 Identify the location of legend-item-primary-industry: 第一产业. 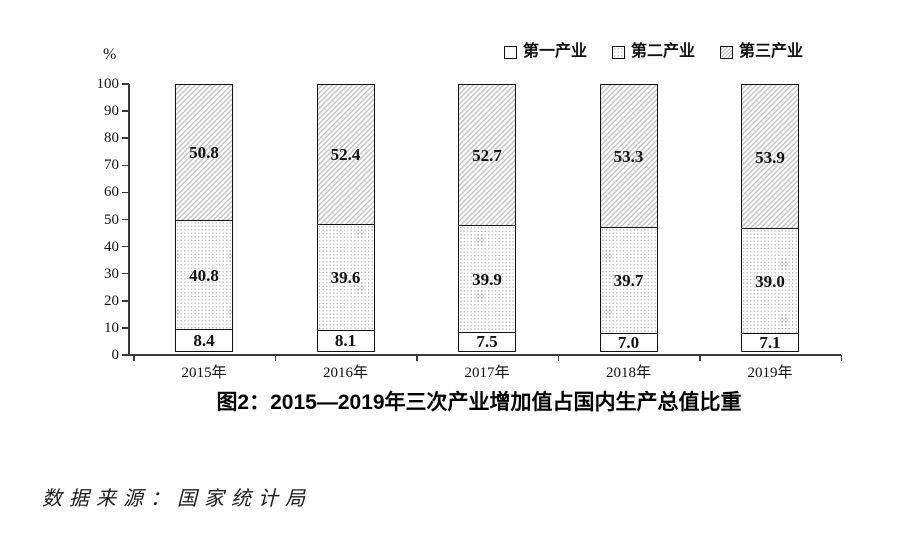
(545, 52).